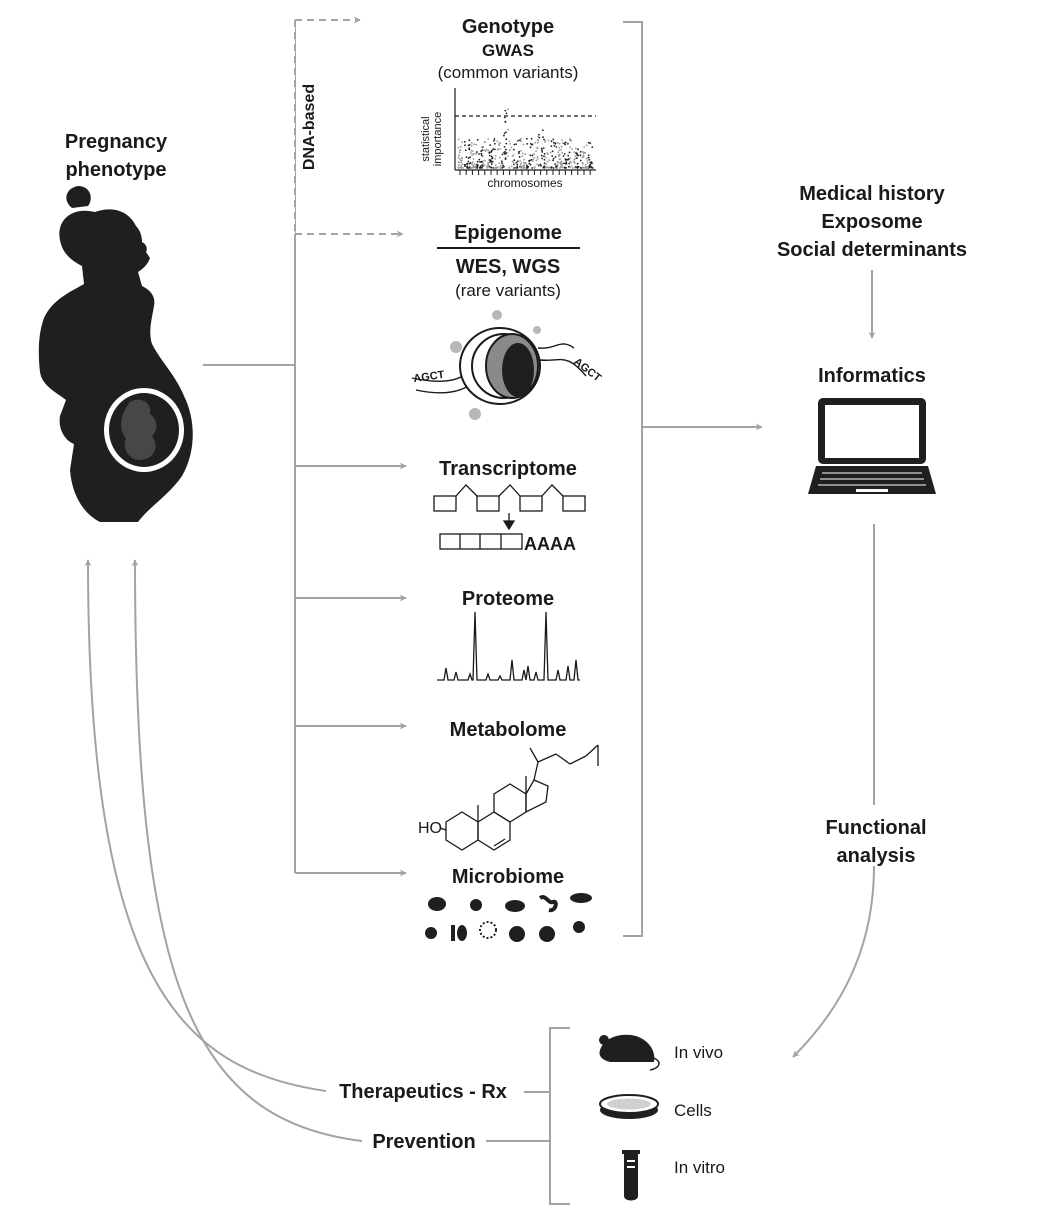 This screenshot has height=1214, width=1058. Describe the element at coordinates (116, 142) in the screenshot. I see `pregnancy-line1: Pregnancy` at that location.